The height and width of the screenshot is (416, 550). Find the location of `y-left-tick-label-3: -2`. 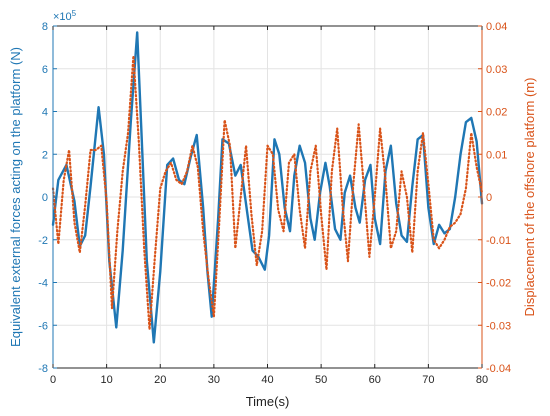

y-left-tick-label-3: -2 is located at coordinates (43, 241).